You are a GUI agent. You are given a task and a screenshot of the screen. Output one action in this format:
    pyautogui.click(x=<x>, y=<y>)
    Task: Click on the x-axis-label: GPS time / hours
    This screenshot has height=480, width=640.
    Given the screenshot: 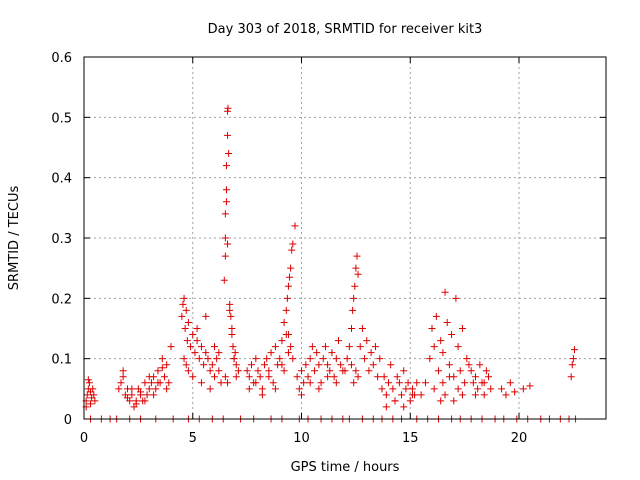 What is the action you would take?
    pyautogui.click(x=345, y=467)
    